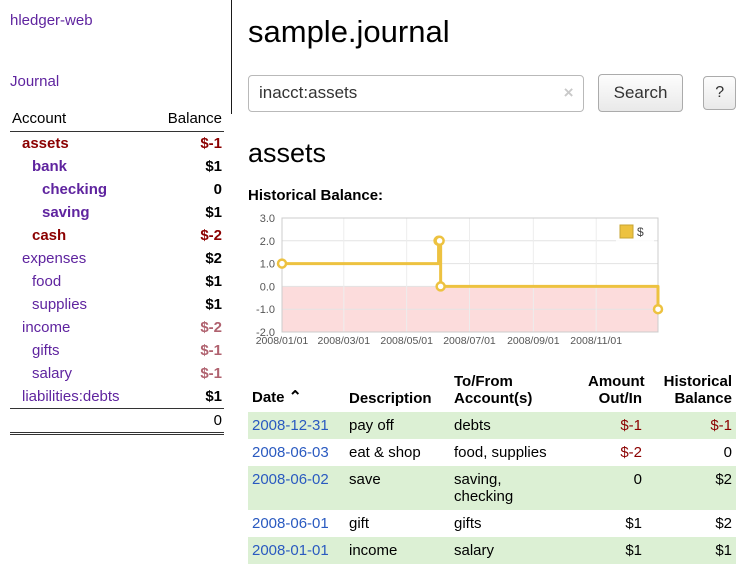 The height and width of the screenshot is (582, 742). I want to click on description-cell: save, so click(365, 479).